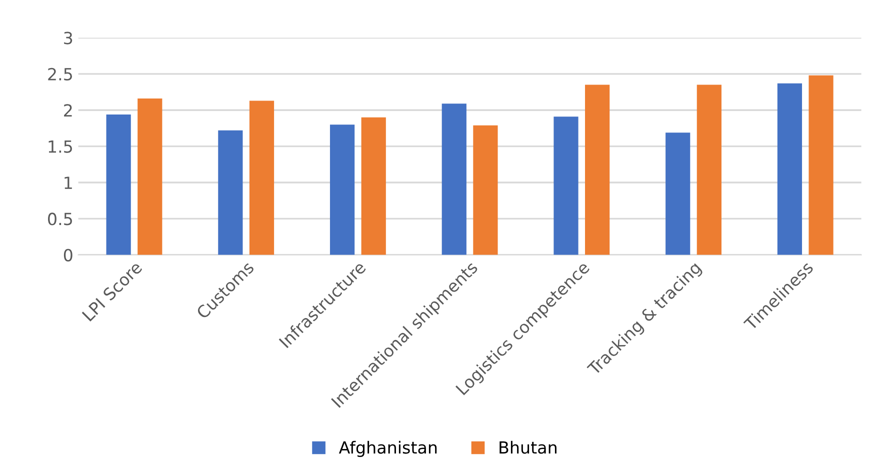 This screenshot has width=870, height=472. What do you see at coordinates (387, 448) in the screenshot?
I see `legend-label: Afghanistan` at bounding box center [387, 448].